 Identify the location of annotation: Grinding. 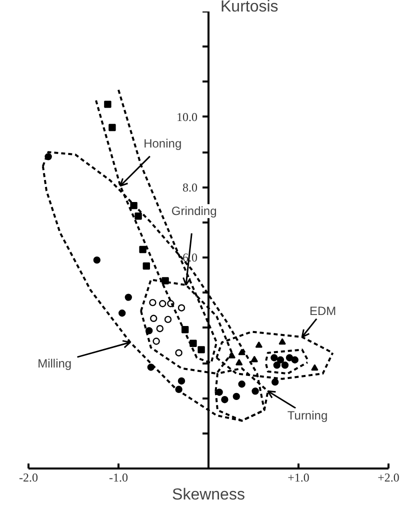
(194, 211).